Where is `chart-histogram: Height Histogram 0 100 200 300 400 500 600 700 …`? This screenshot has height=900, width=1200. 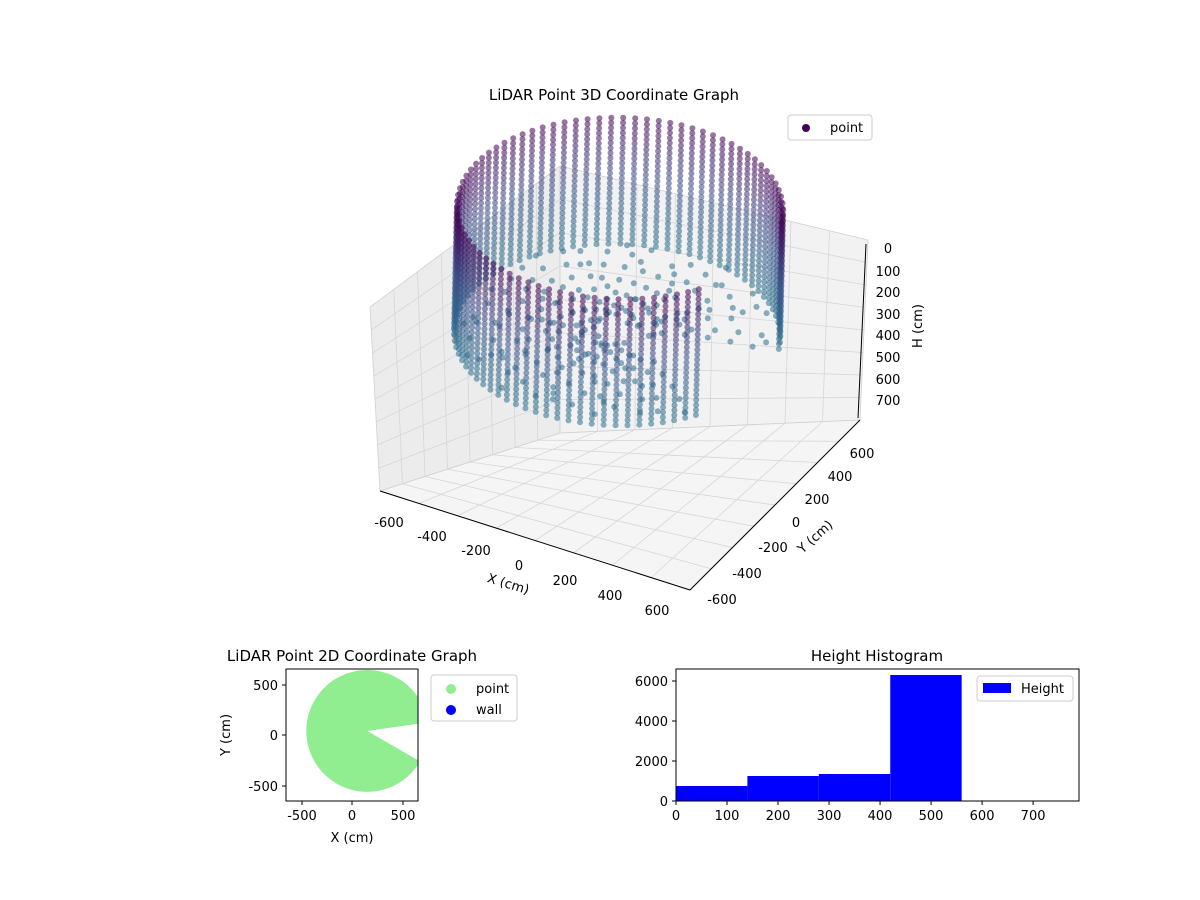 chart-histogram: Height Histogram 0 100 200 300 400 500 600 700 … is located at coordinates (857, 735).